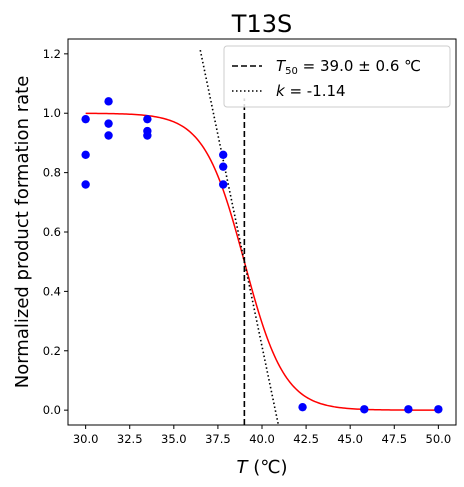 The image size is (464, 487). Describe the element at coordinates (52, 351) in the screenshot. I see `y-tick-label: 0.2` at that location.